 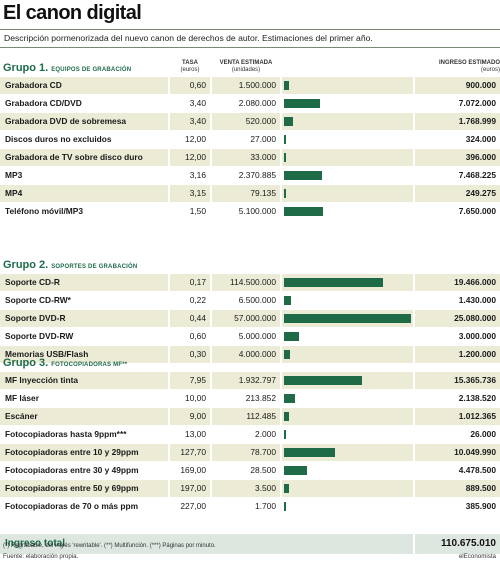 What do you see at coordinates (84, 416) in the screenshot?
I see `row-label: Escáner` at bounding box center [84, 416].